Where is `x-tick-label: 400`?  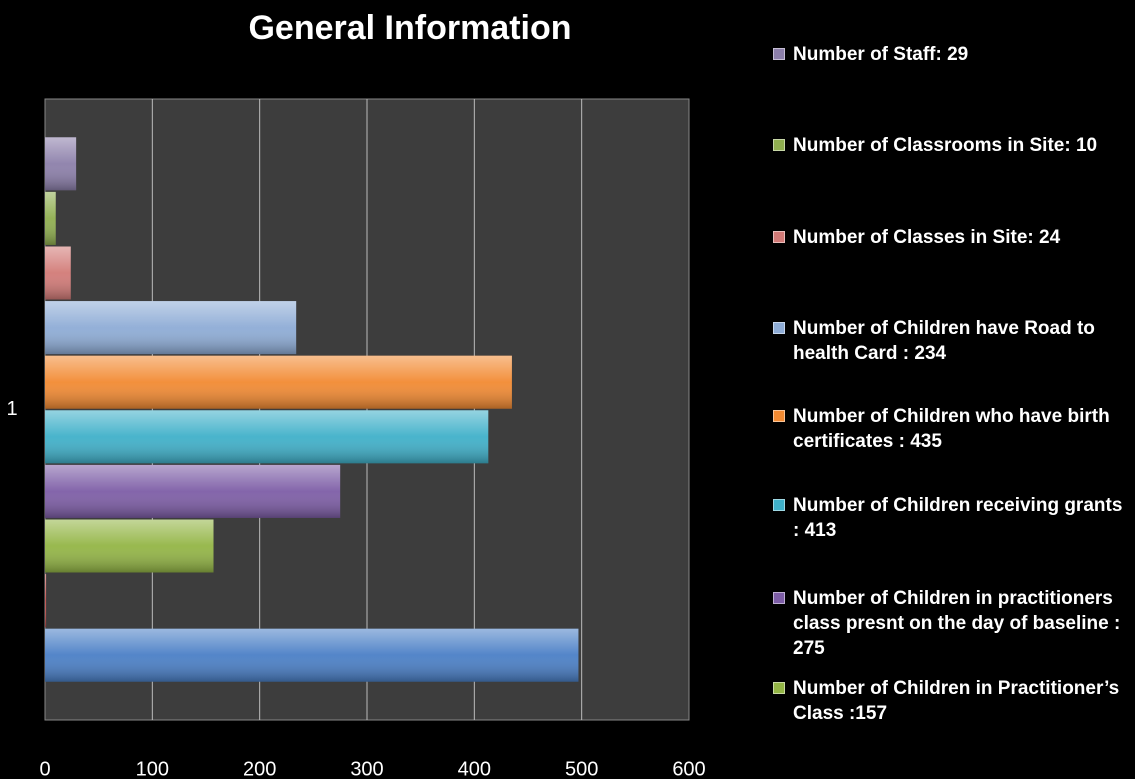 x-tick-label: 400 is located at coordinates (474, 768).